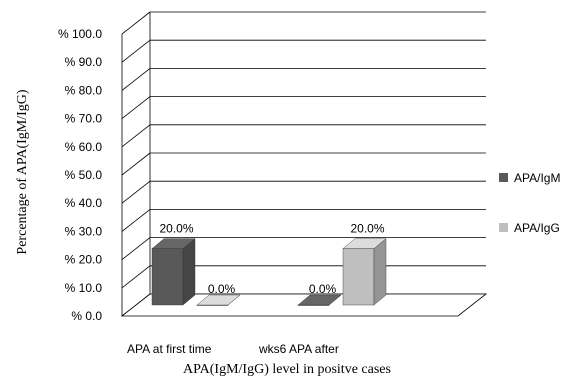 Image resolution: width=573 pixels, height=382 pixels. I want to click on y-tick-label: % 40.0, so click(84, 203).